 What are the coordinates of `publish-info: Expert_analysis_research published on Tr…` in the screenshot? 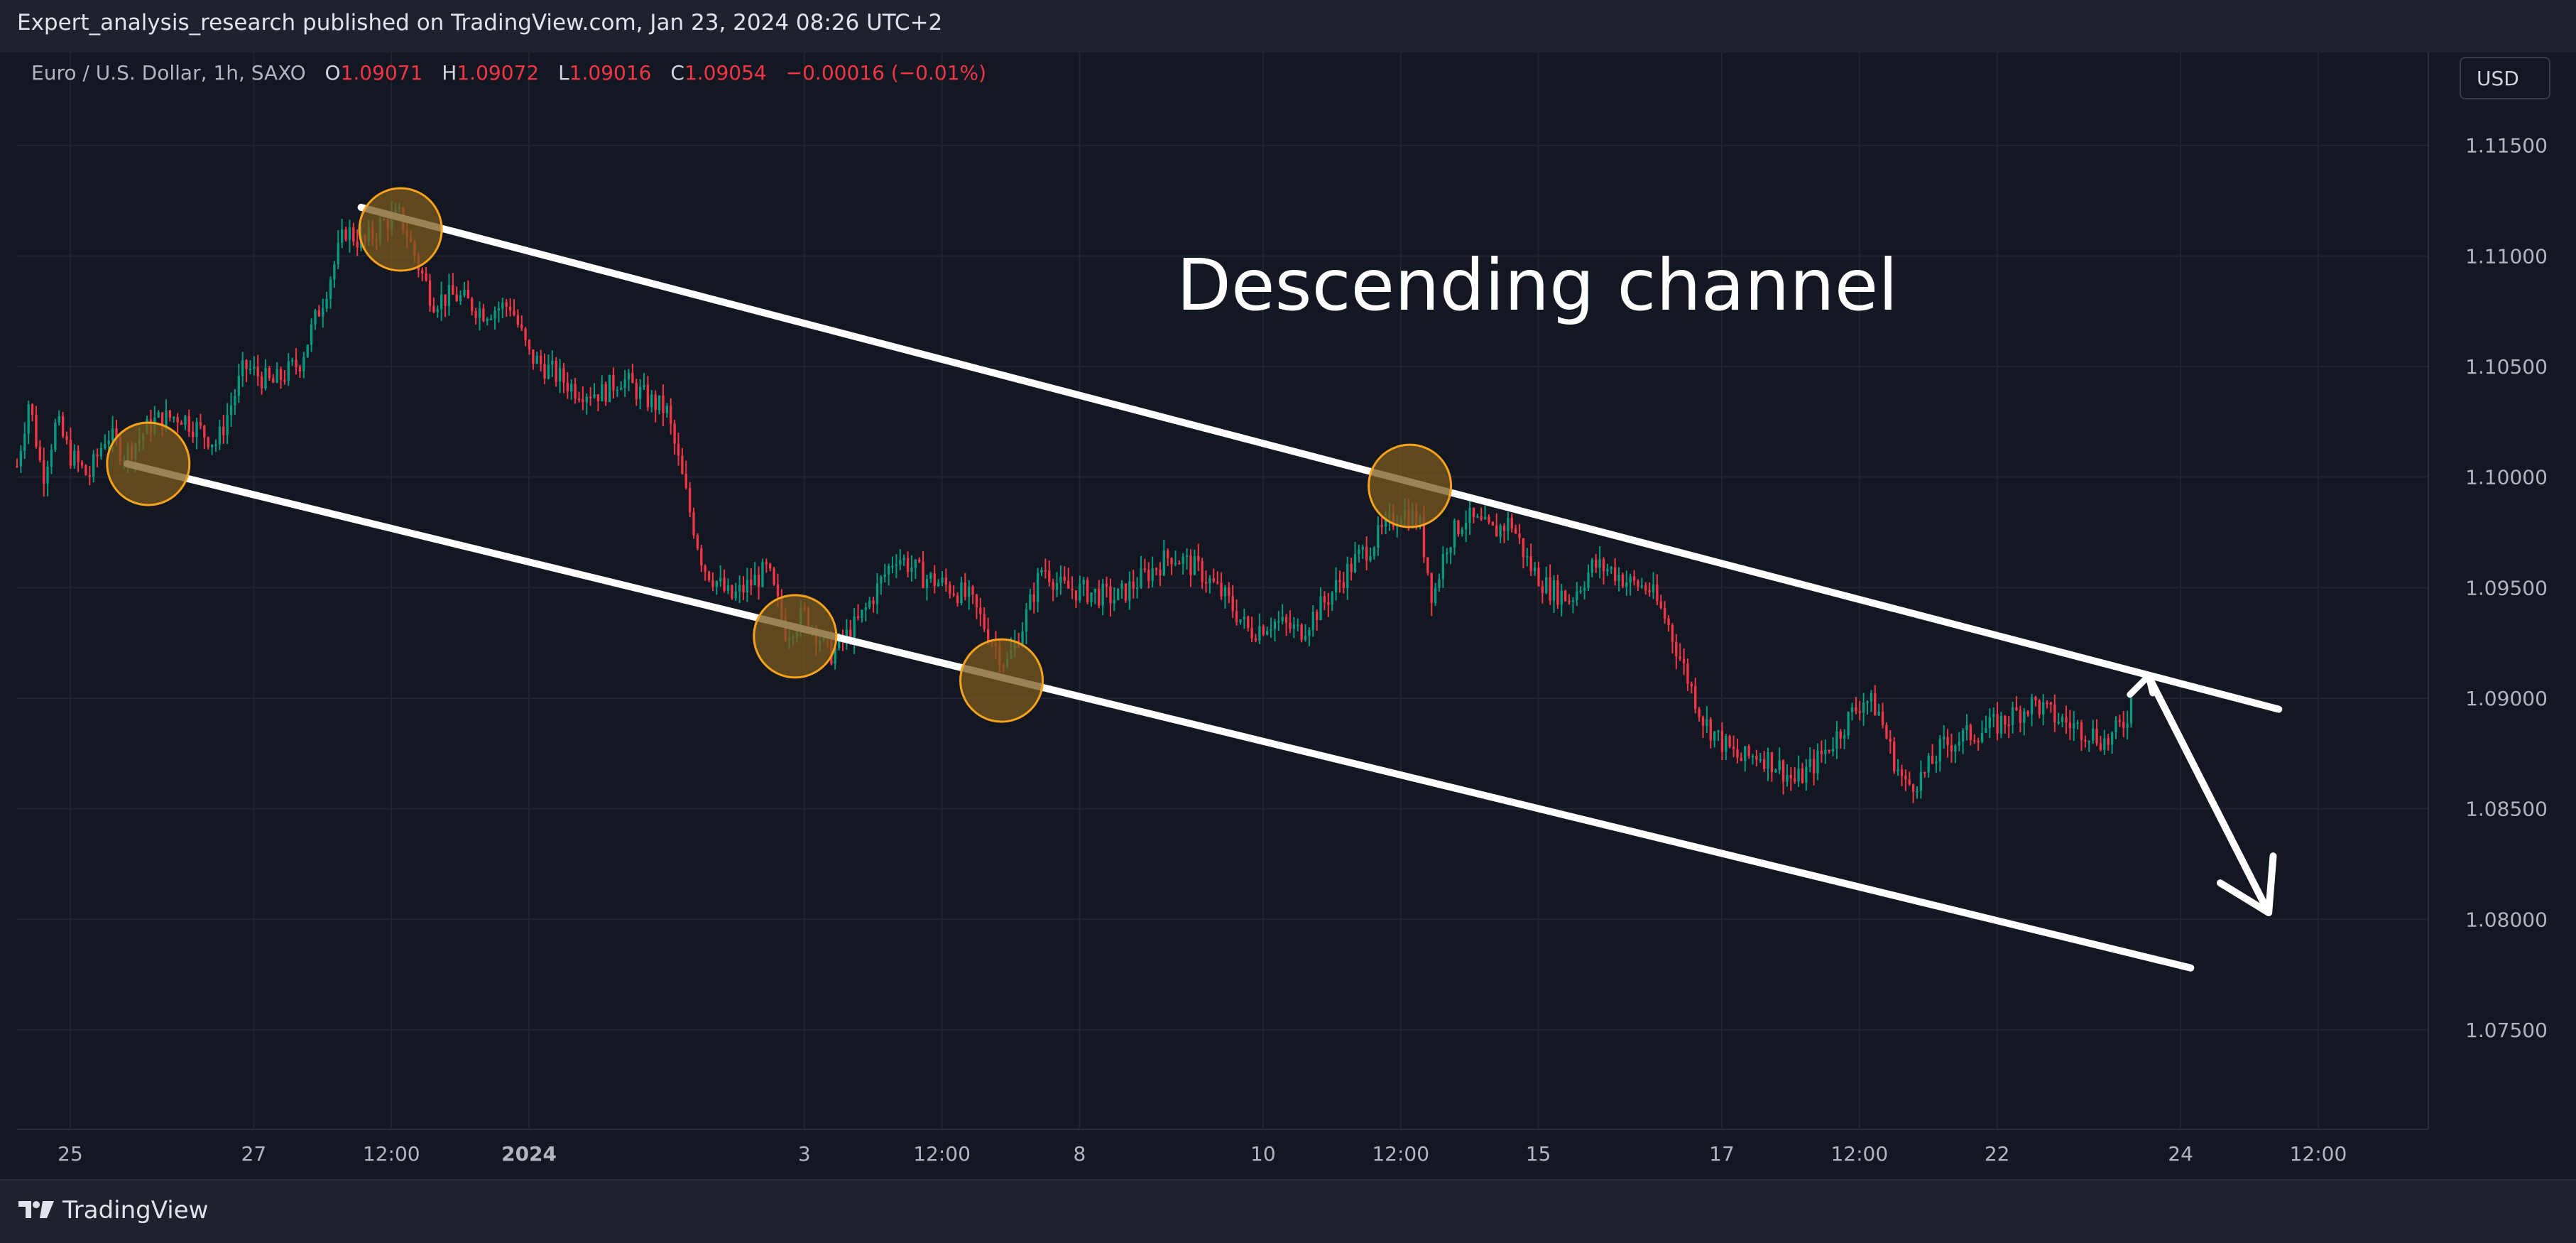 It's located at (480, 23).